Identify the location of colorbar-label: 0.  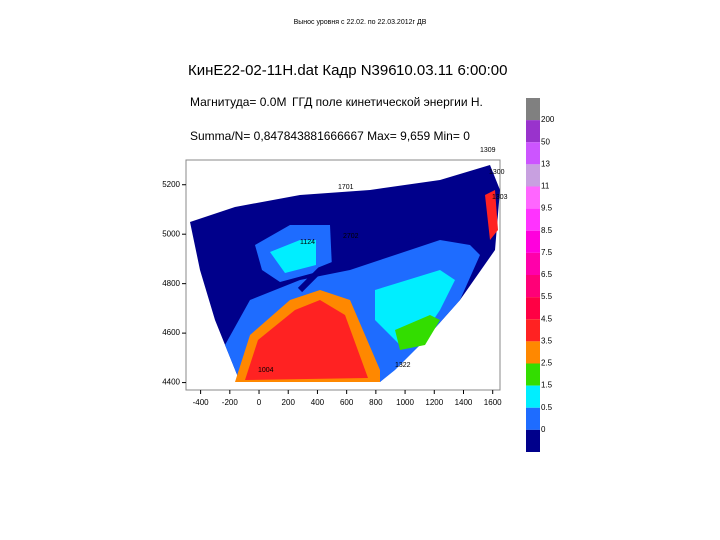
(543, 429).